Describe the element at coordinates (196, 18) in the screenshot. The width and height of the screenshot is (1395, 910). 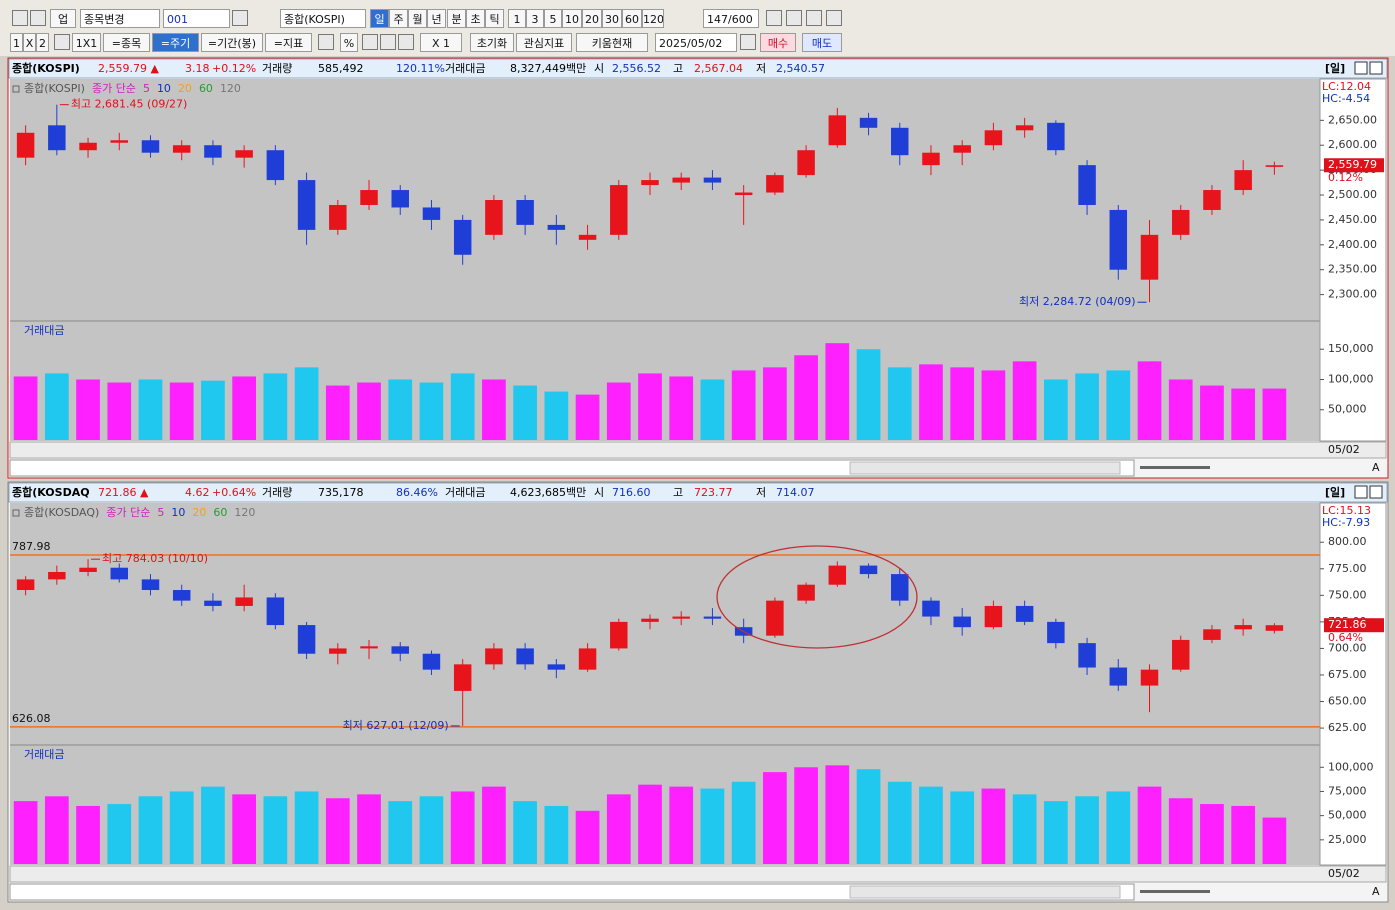
I see `toolbar-button: 001` at that location.